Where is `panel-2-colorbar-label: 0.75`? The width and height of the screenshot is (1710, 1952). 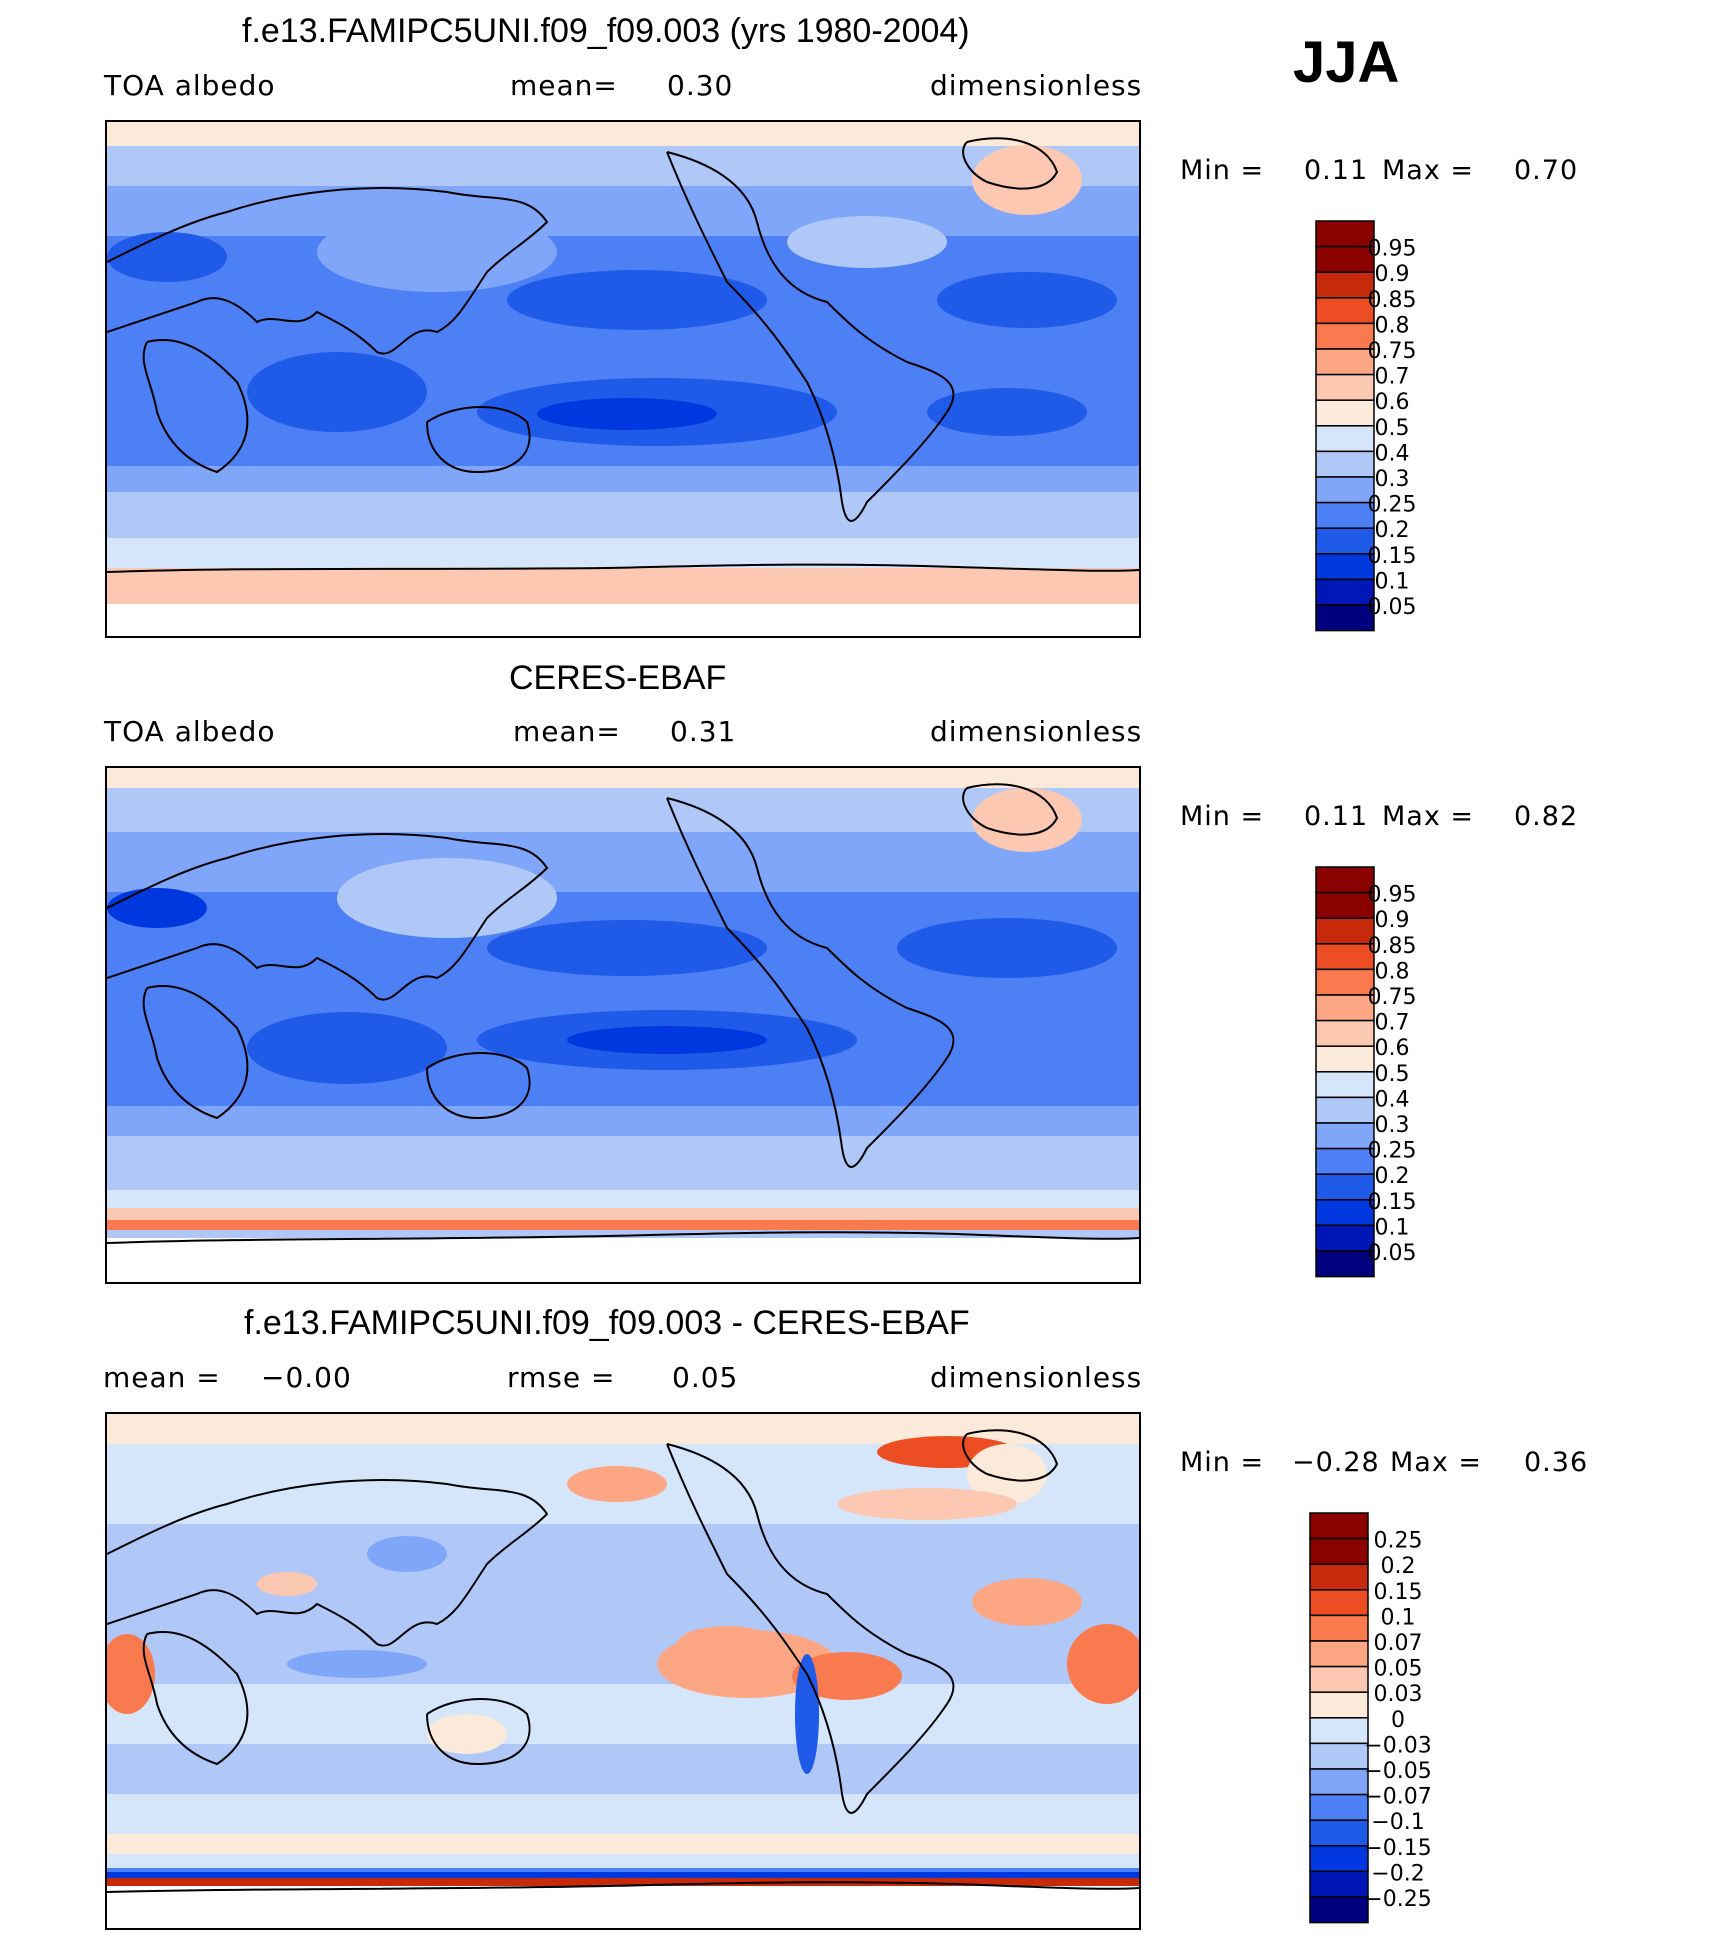 panel-2-colorbar-label: 0.75 is located at coordinates (1392, 997).